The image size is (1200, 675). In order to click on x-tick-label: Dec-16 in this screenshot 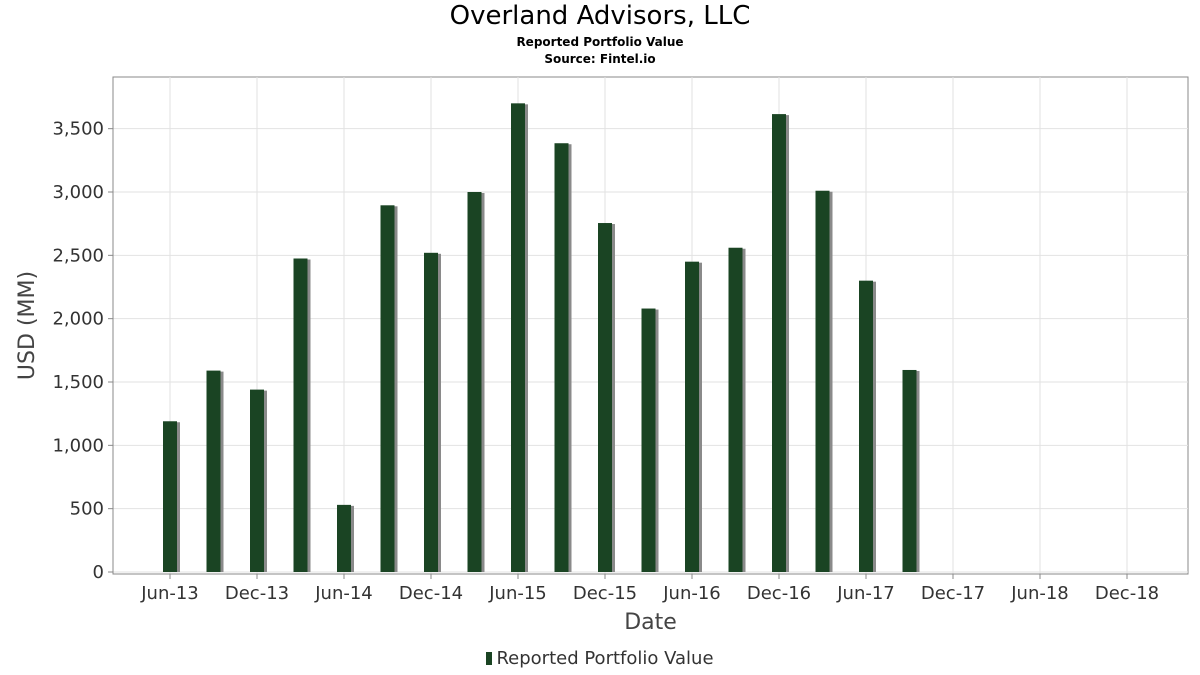, I will do `click(779, 593)`.